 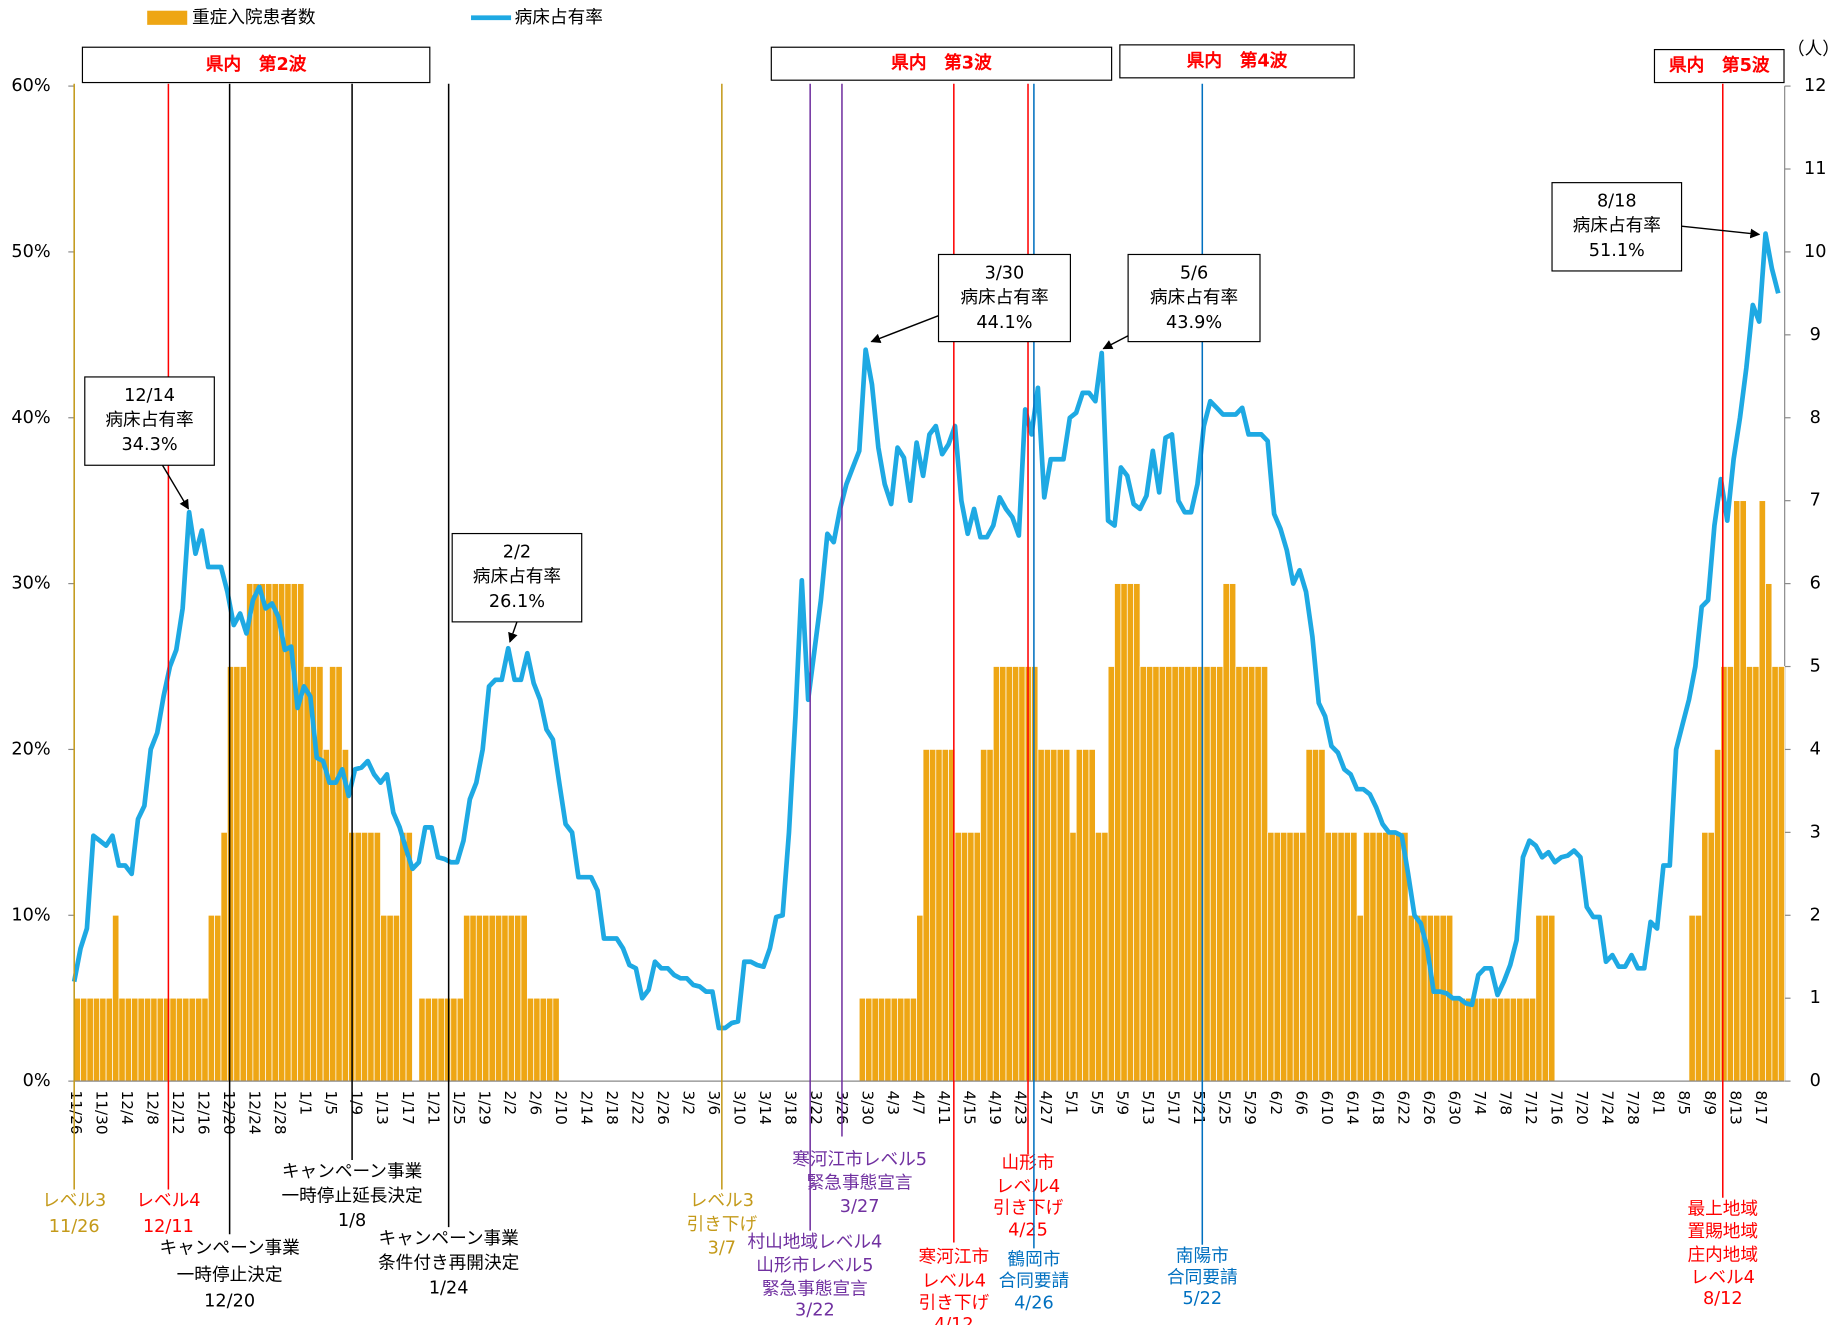 What do you see at coordinates (1617, 251) in the screenshot?
I see `callout-value: 51.1%` at bounding box center [1617, 251].